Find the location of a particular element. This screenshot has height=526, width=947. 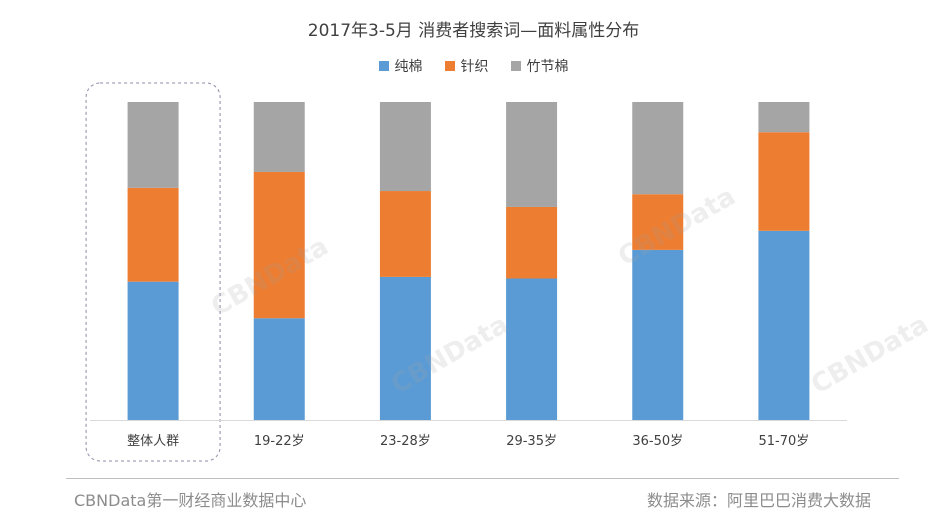

bar-segment-纯棉-整体人群 is located at coordinates (153, 350).